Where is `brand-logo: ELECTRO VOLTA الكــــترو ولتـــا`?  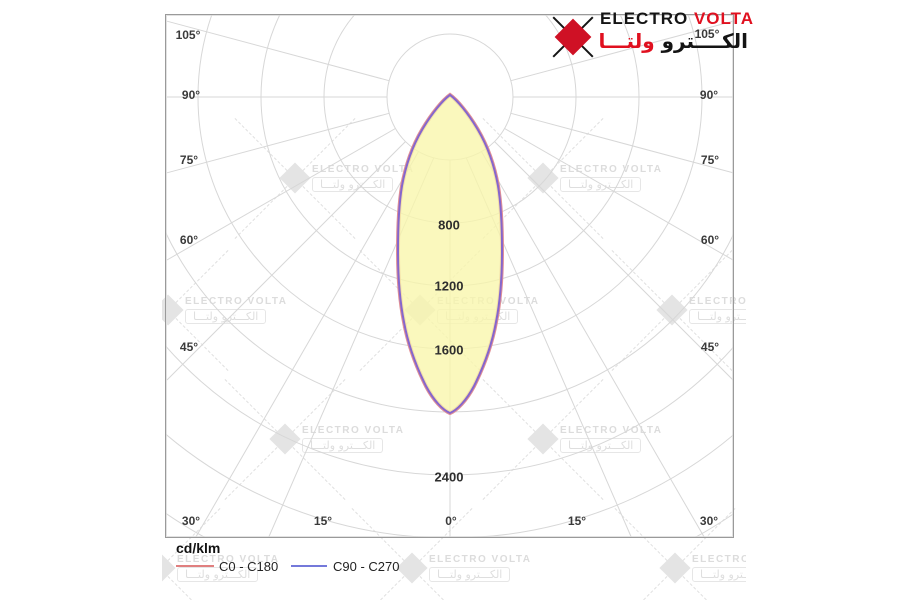
brand-logo: ELECTRO VOLTA الكــــترو ولتـــا is located at coordinates (650, 36).